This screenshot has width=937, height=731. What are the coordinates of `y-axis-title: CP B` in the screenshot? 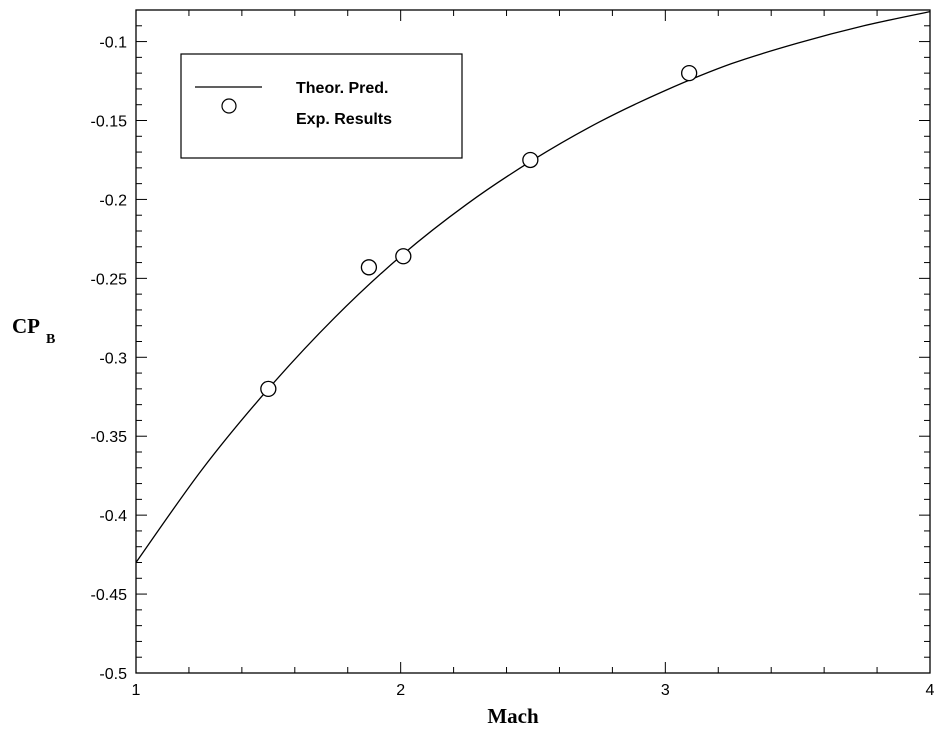 It's located at (33, 330).